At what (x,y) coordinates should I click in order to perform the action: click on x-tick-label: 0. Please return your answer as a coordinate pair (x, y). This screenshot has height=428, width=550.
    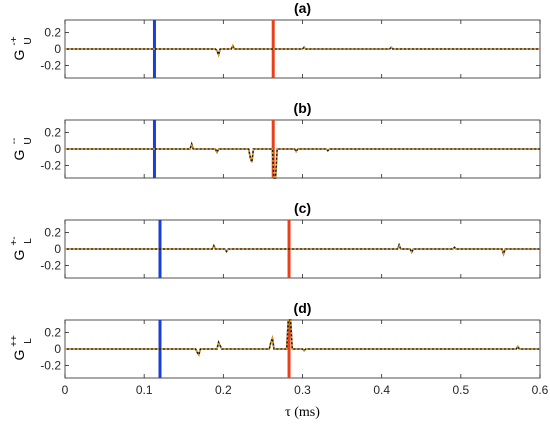
    Looking at the image, I should click on (65, 390).